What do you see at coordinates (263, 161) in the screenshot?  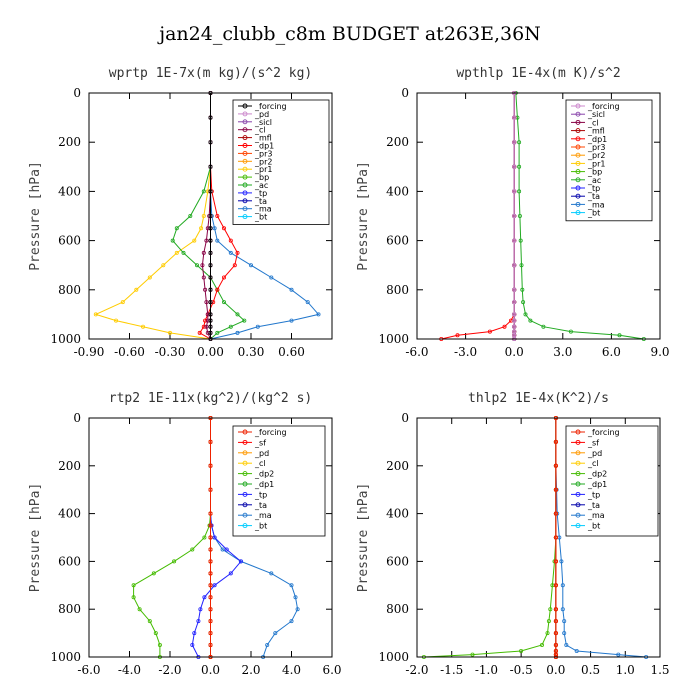 I see `legend-label: _pr2` at bounding box center [263, 161].